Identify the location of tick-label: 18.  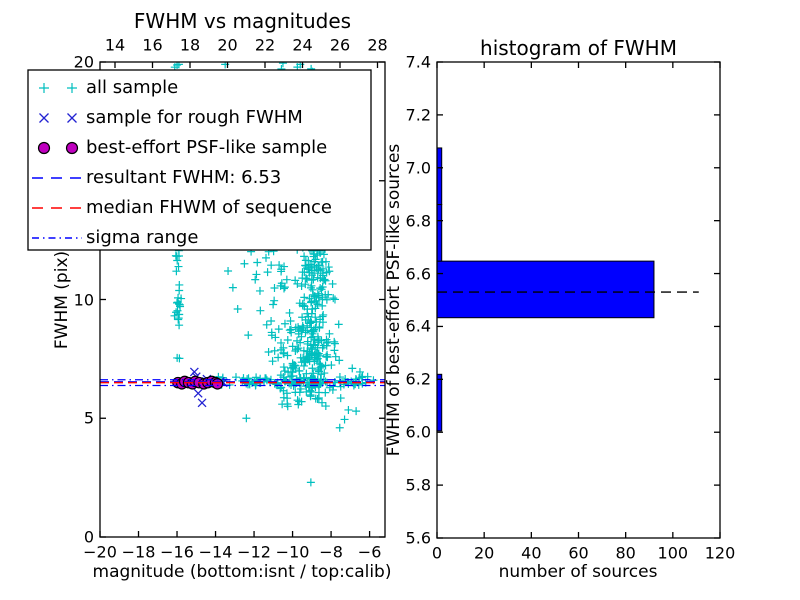
(190, 45).